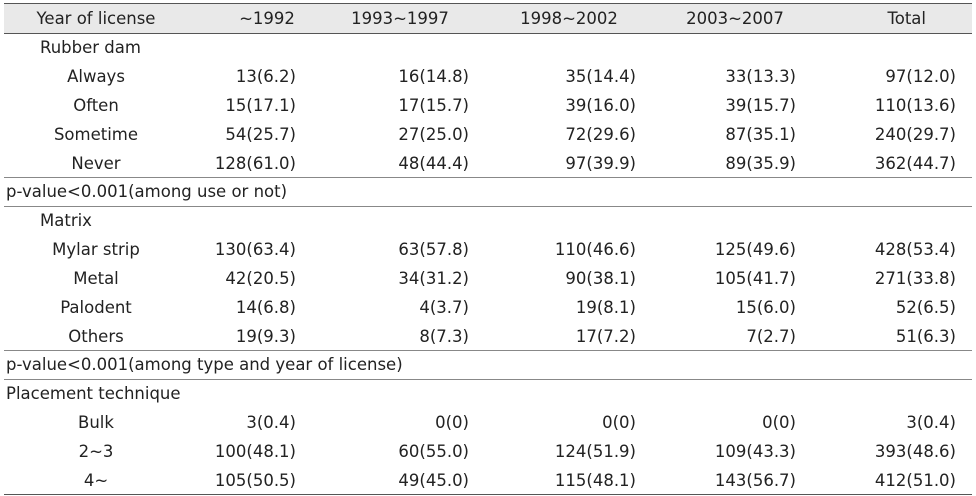 This screenshot has width=976, height=496. What do you see at coordinates (93, 393) in the screenshot?
I see `section-label: Placement technique` at bounding box center [93, 393].